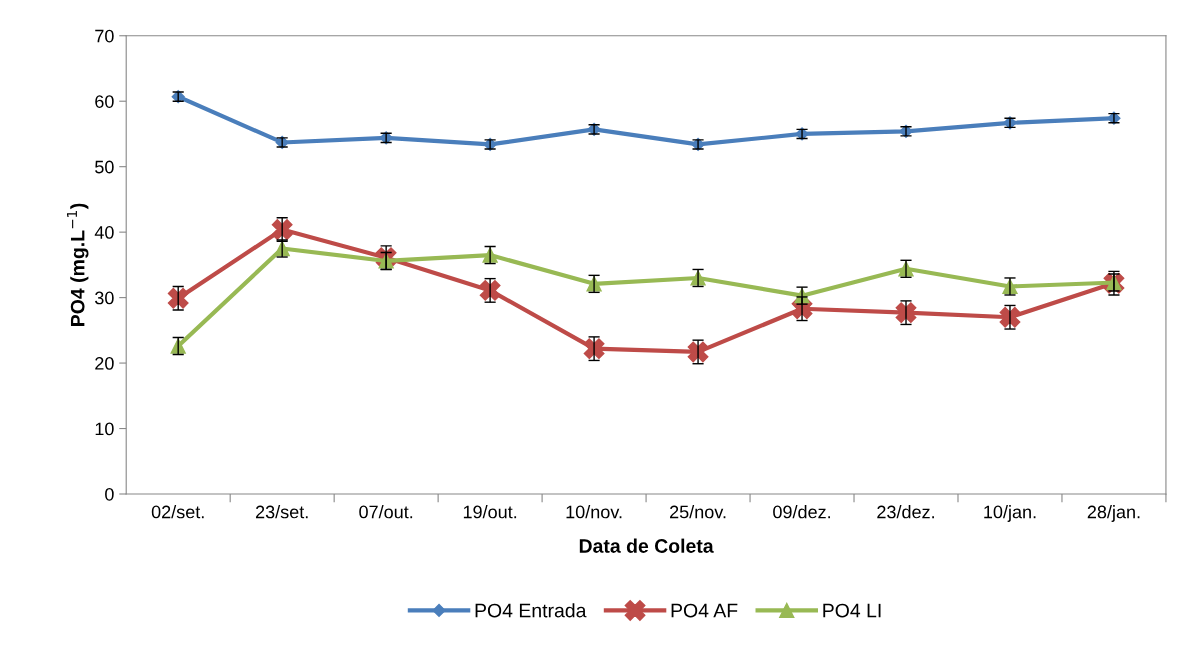 The width and height of the screenshot is (1202, 650). I want to click on y-tick-label: 40, so click(104, 232).